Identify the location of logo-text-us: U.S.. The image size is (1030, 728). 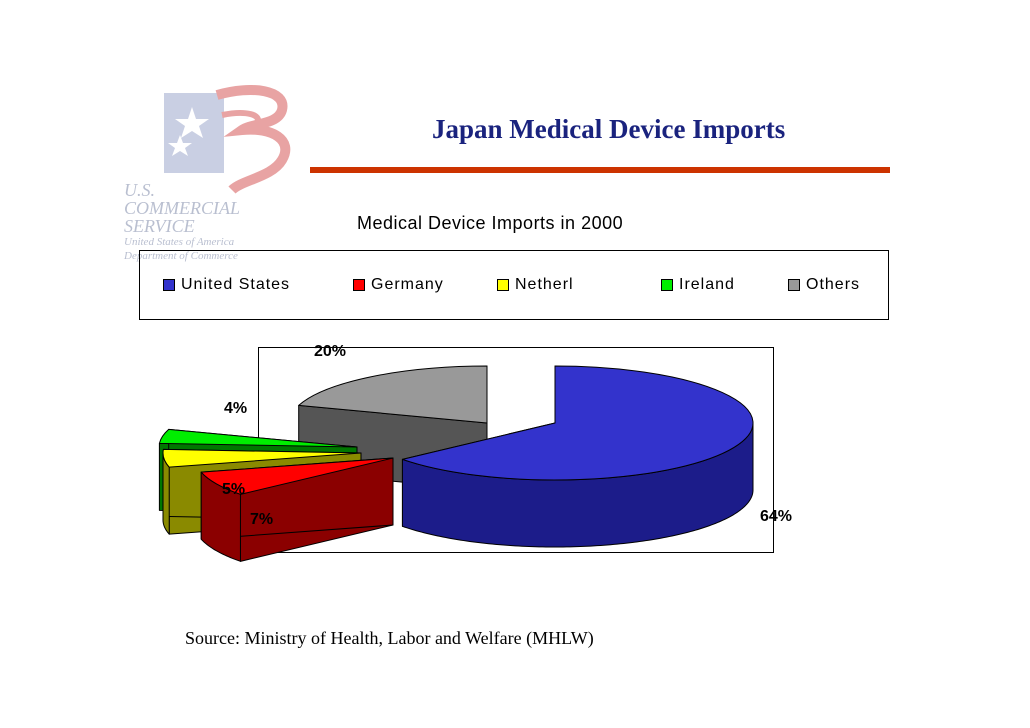
(139, 190).